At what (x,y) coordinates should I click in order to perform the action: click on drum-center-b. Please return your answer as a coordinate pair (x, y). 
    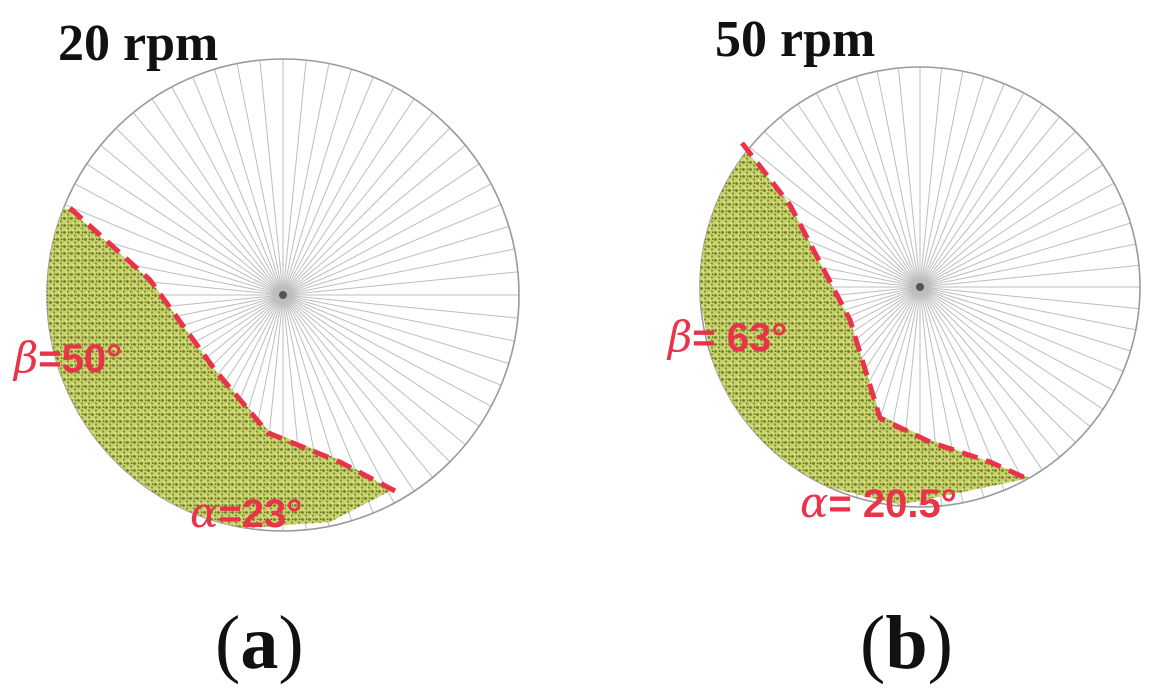
    Looking at the image, I should click on (920, 287).